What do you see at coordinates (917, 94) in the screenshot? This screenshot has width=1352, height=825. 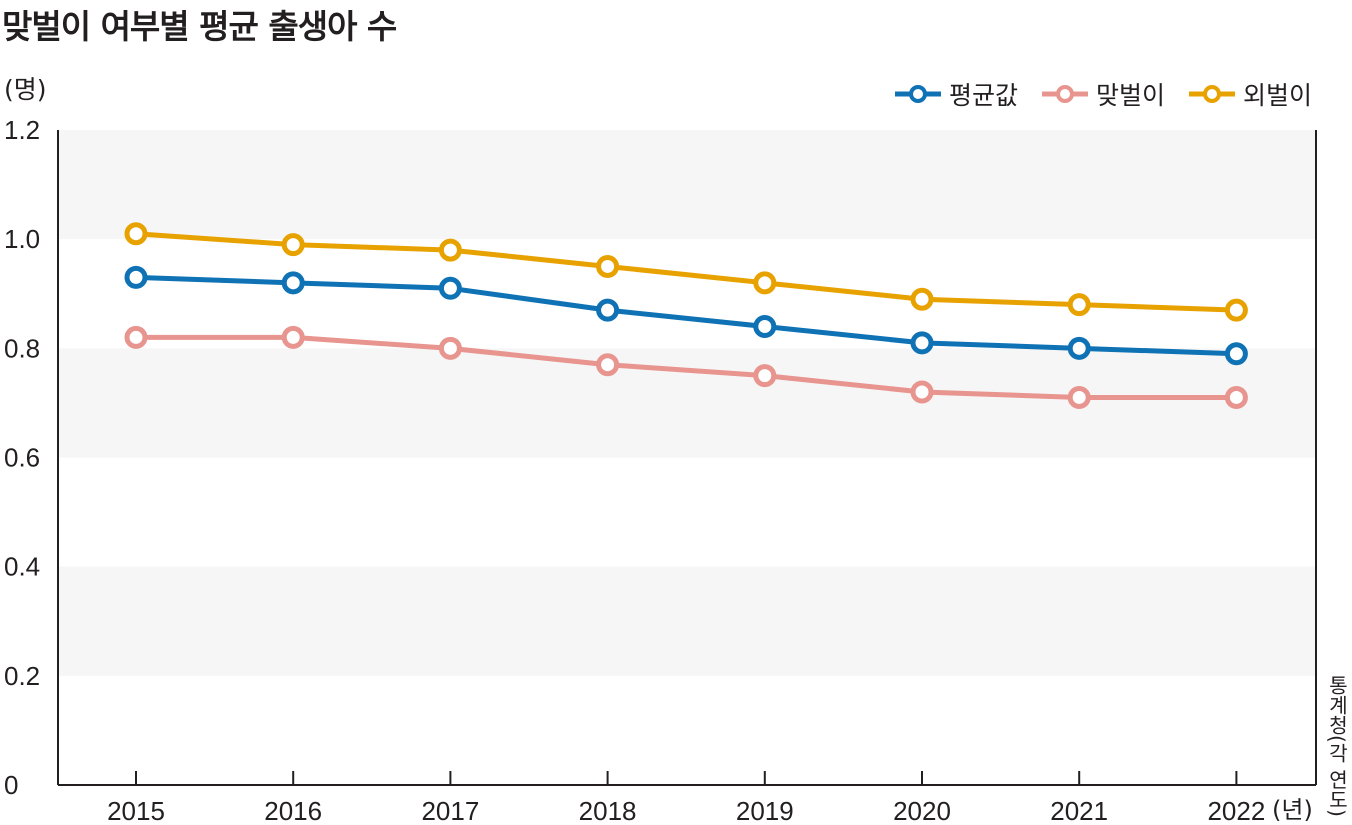 I see `legend-swatch-average` at bounding box center [917, 94].